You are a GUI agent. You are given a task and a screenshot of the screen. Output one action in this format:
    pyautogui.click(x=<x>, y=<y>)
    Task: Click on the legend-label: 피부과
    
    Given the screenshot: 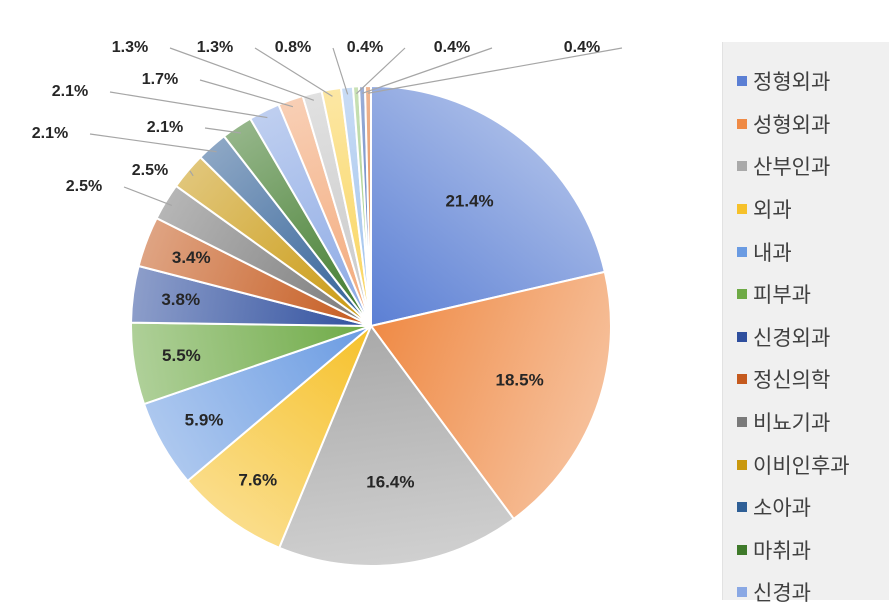 What is the action you would take?
    pyautogui.click(x=782, y=295)
    